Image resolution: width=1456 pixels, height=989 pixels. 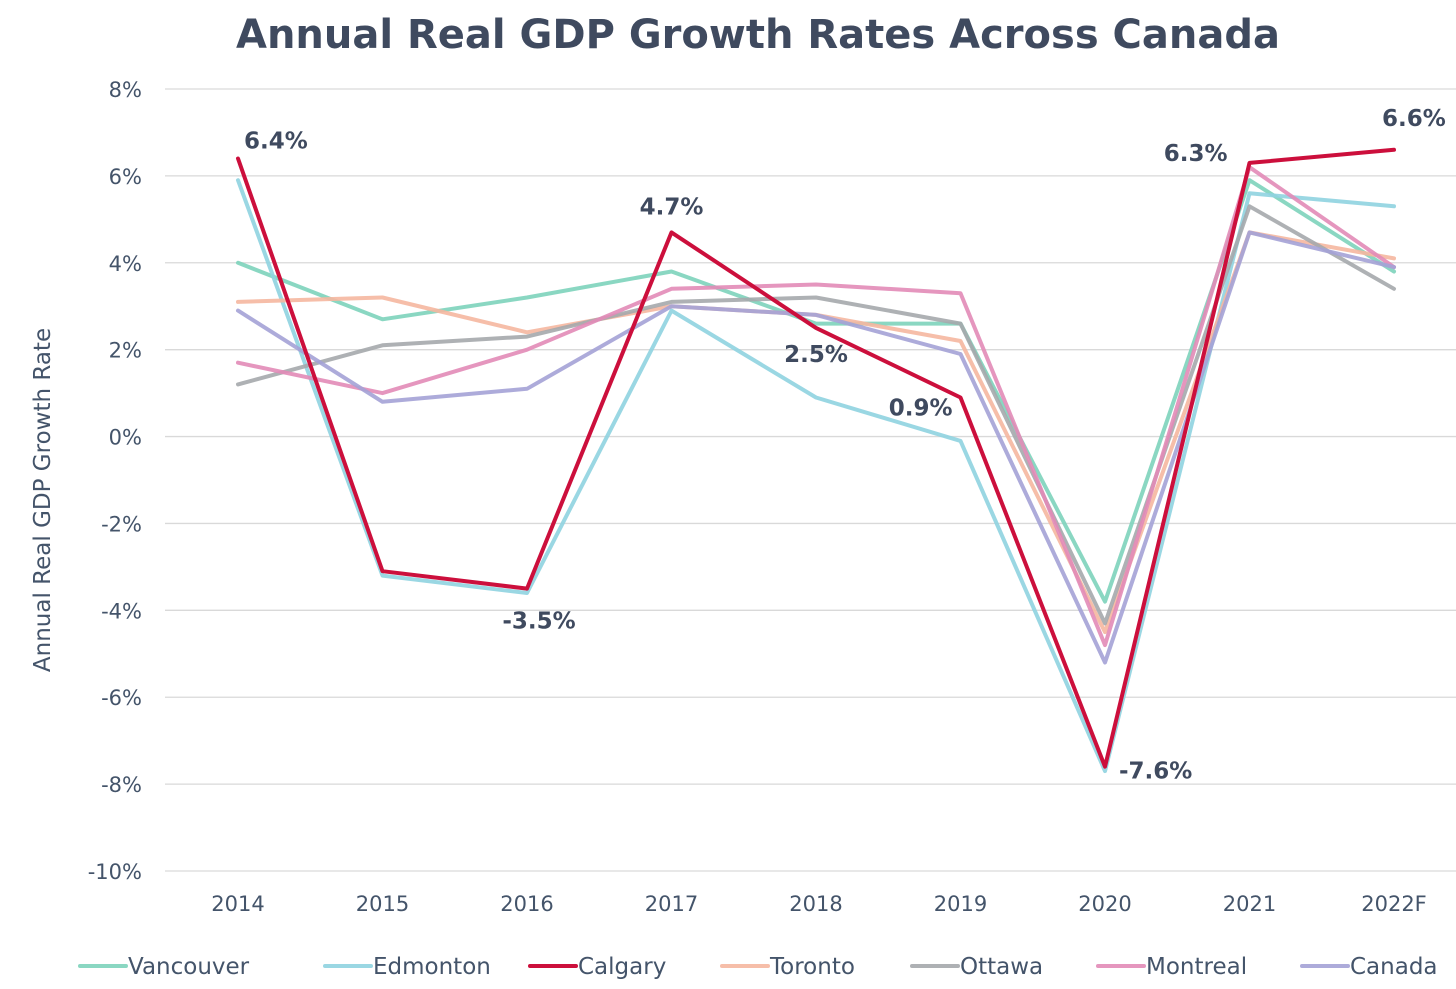 What do you see at coordinates (812, 967) in the screenshot?
I see `legend-label: Toronto` at bounding box center [812, 967].